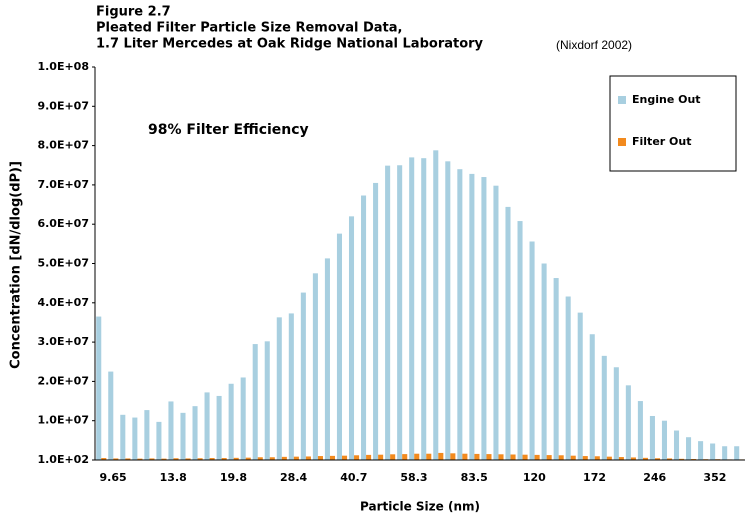 The height and width of the screenshot is (519, 748). I want to click on y-tick-label: 1.0E+07, so click(63, 420).